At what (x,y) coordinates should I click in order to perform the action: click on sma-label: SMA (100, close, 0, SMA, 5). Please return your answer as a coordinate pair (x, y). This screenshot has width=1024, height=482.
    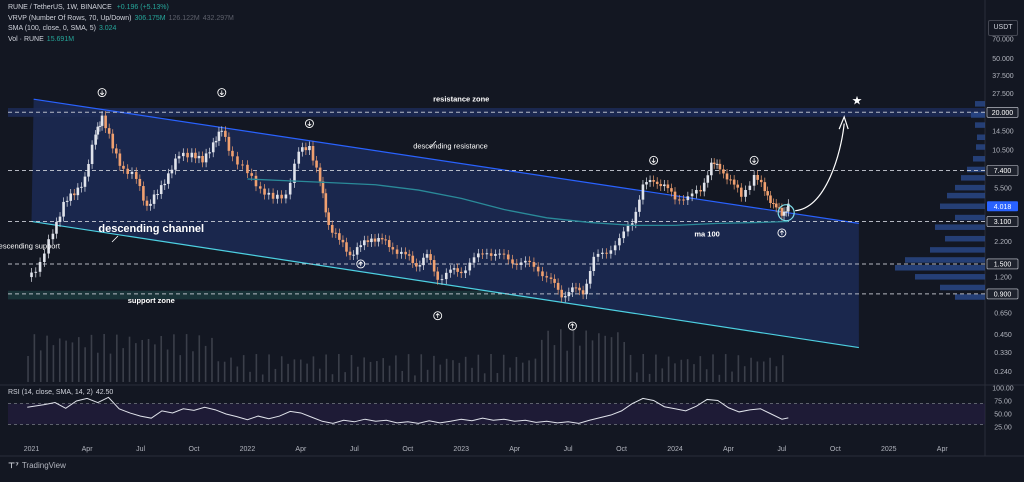
    Looking at the image, I should click on (52, 28).